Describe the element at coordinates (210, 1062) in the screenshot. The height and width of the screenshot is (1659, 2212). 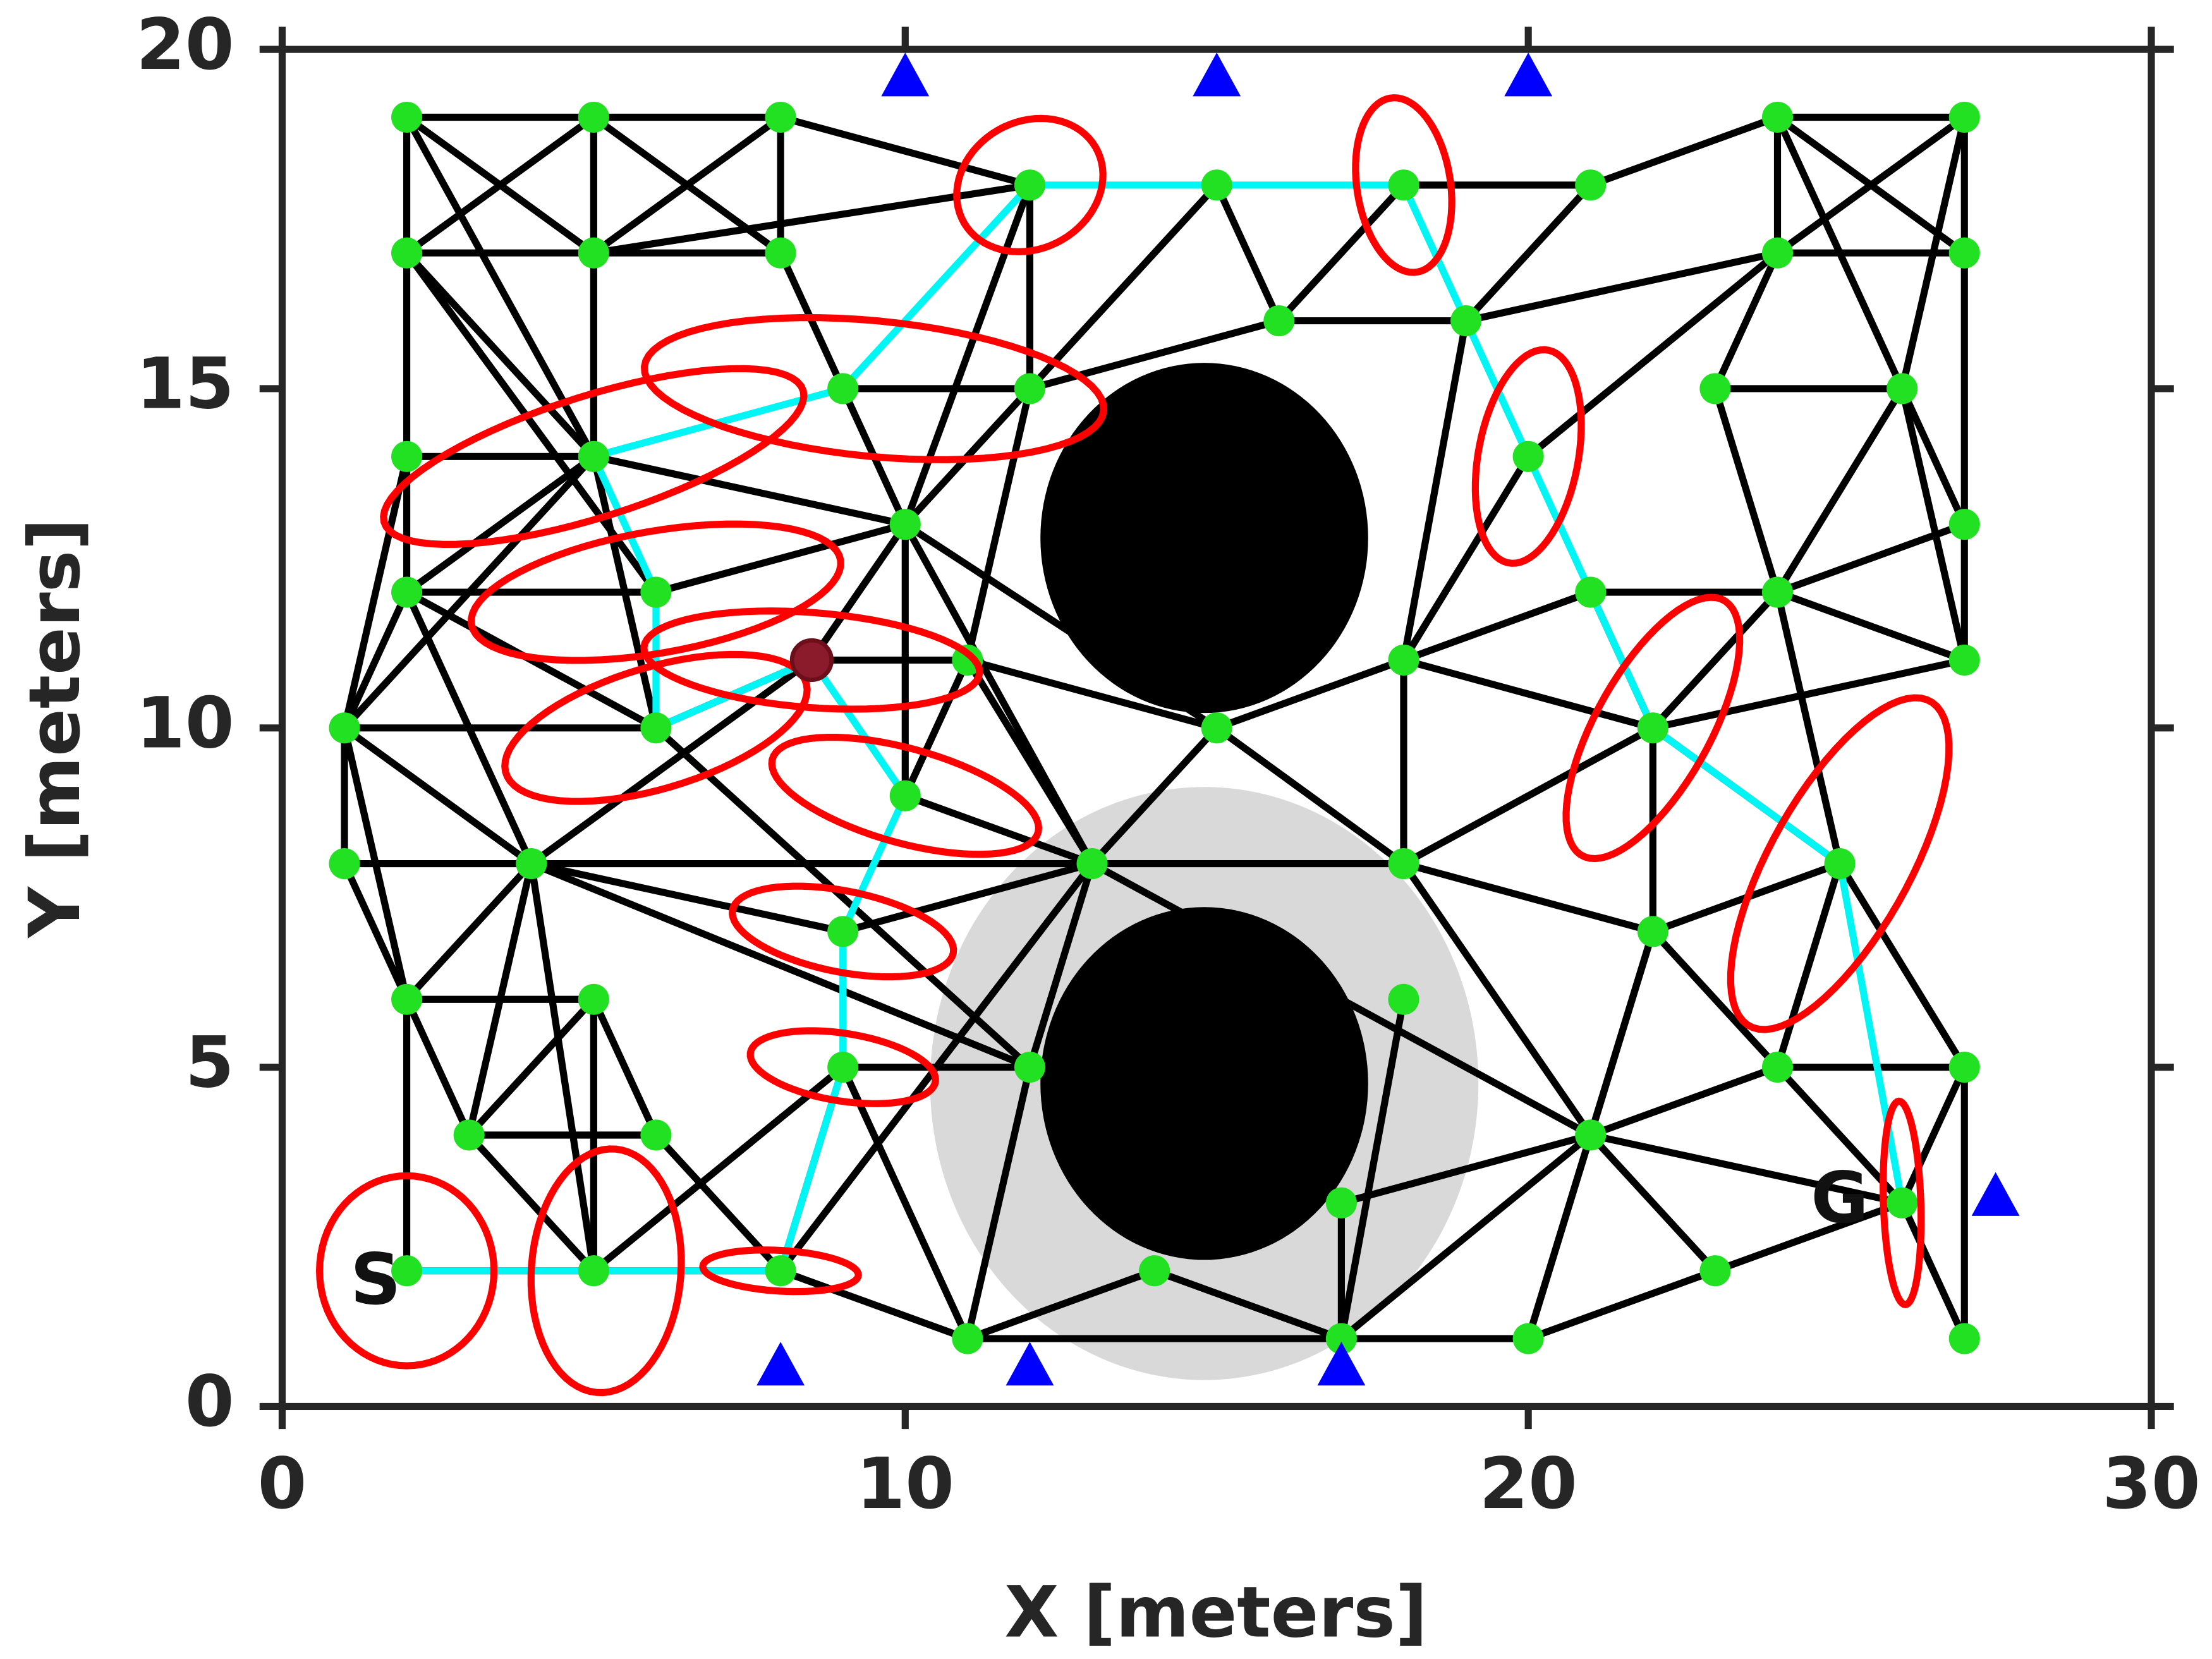
I see `y-tick-label: 5` at that location.